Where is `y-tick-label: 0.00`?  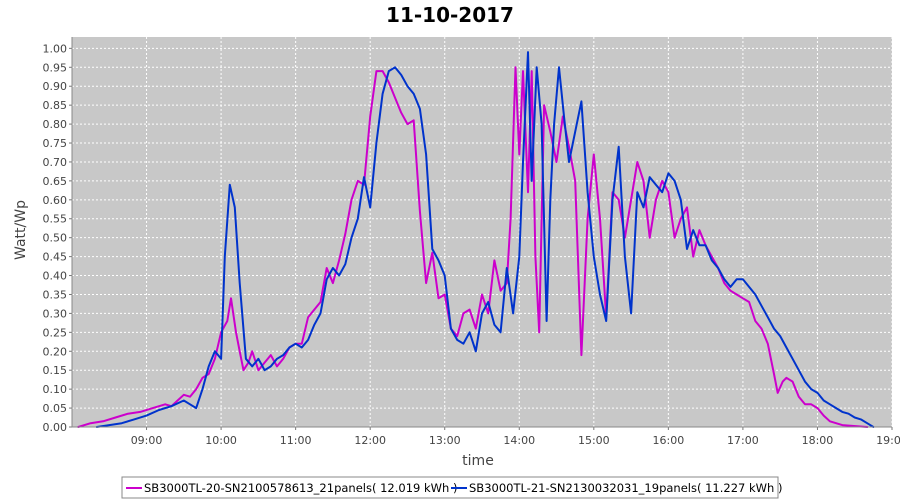 y-tick-label: 0.00 is located at coordinates (55, 427).